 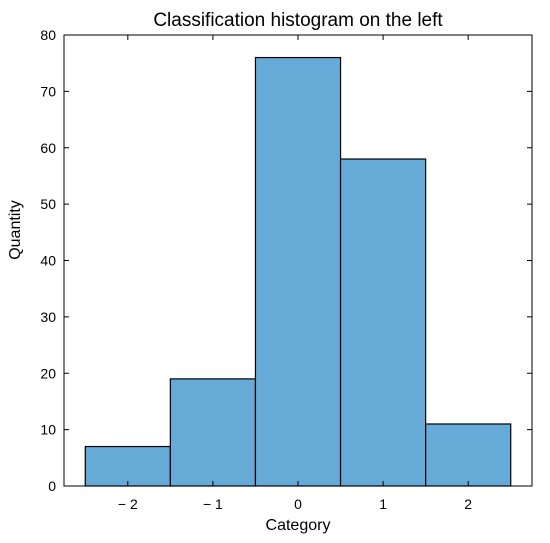 I want to click on y-tick-label-0: 0, so click(x=52, y=486).